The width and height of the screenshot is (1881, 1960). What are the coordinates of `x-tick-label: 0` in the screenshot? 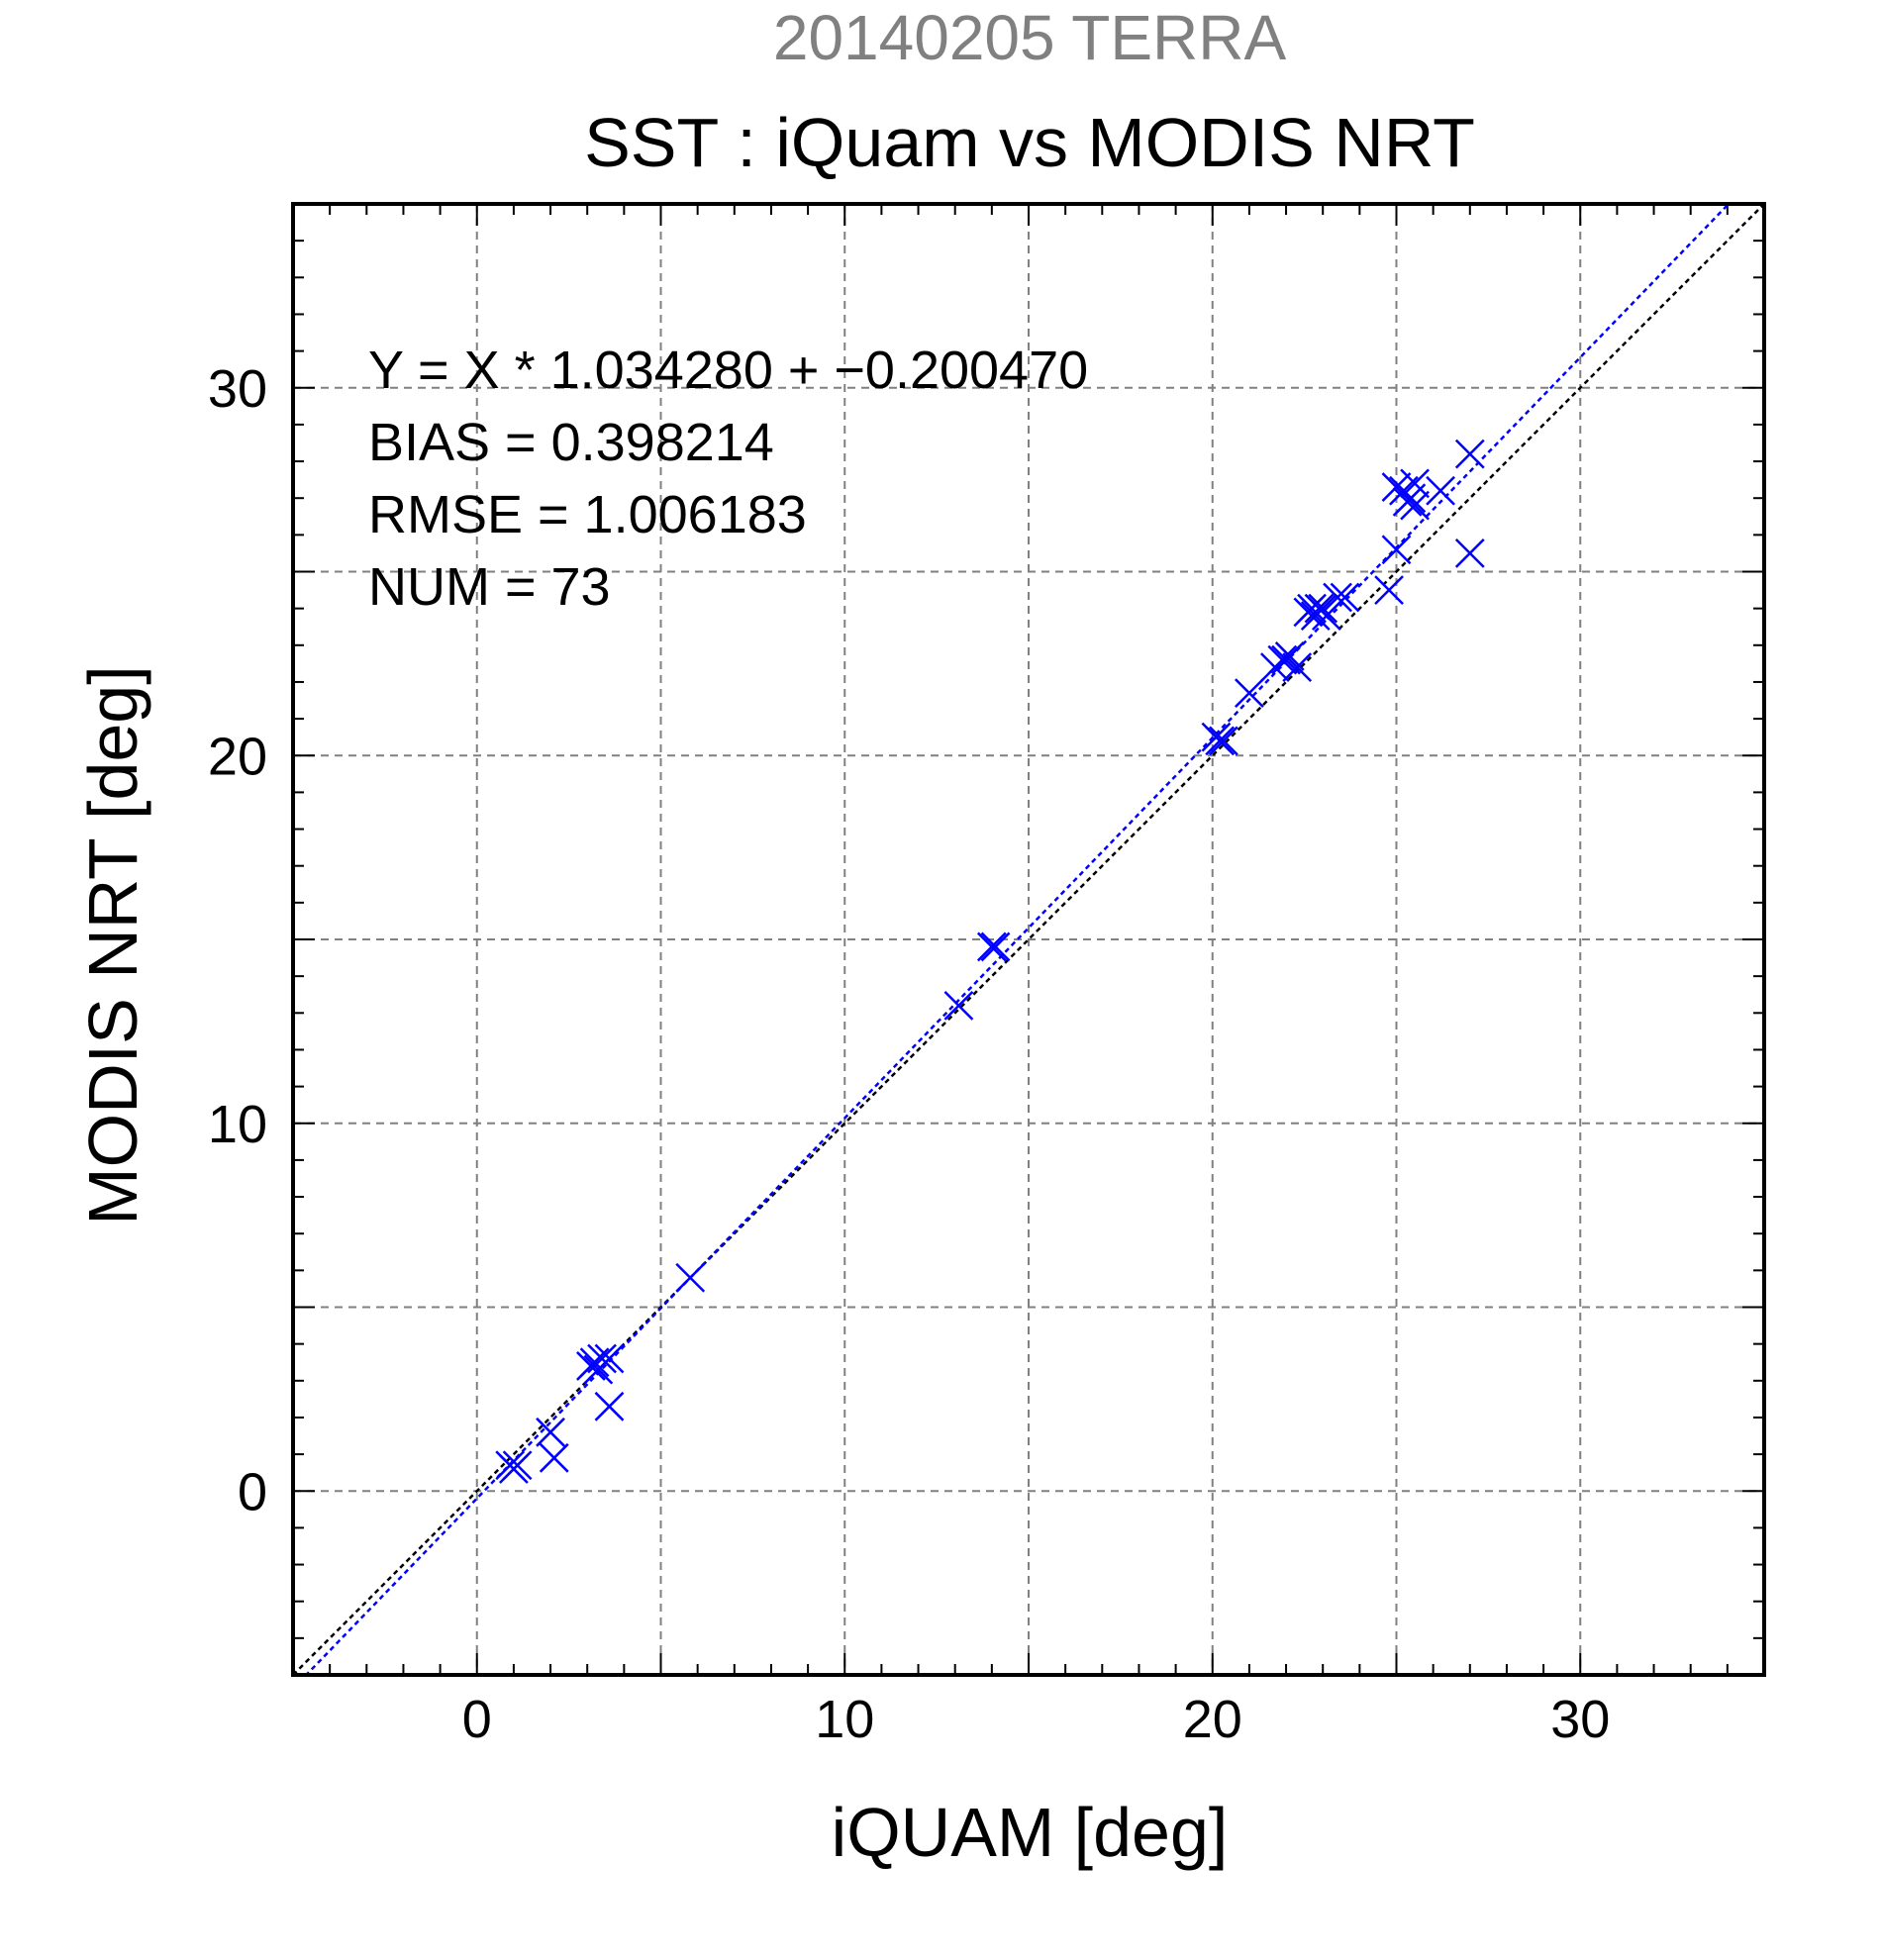 It's located at (477, 1719).